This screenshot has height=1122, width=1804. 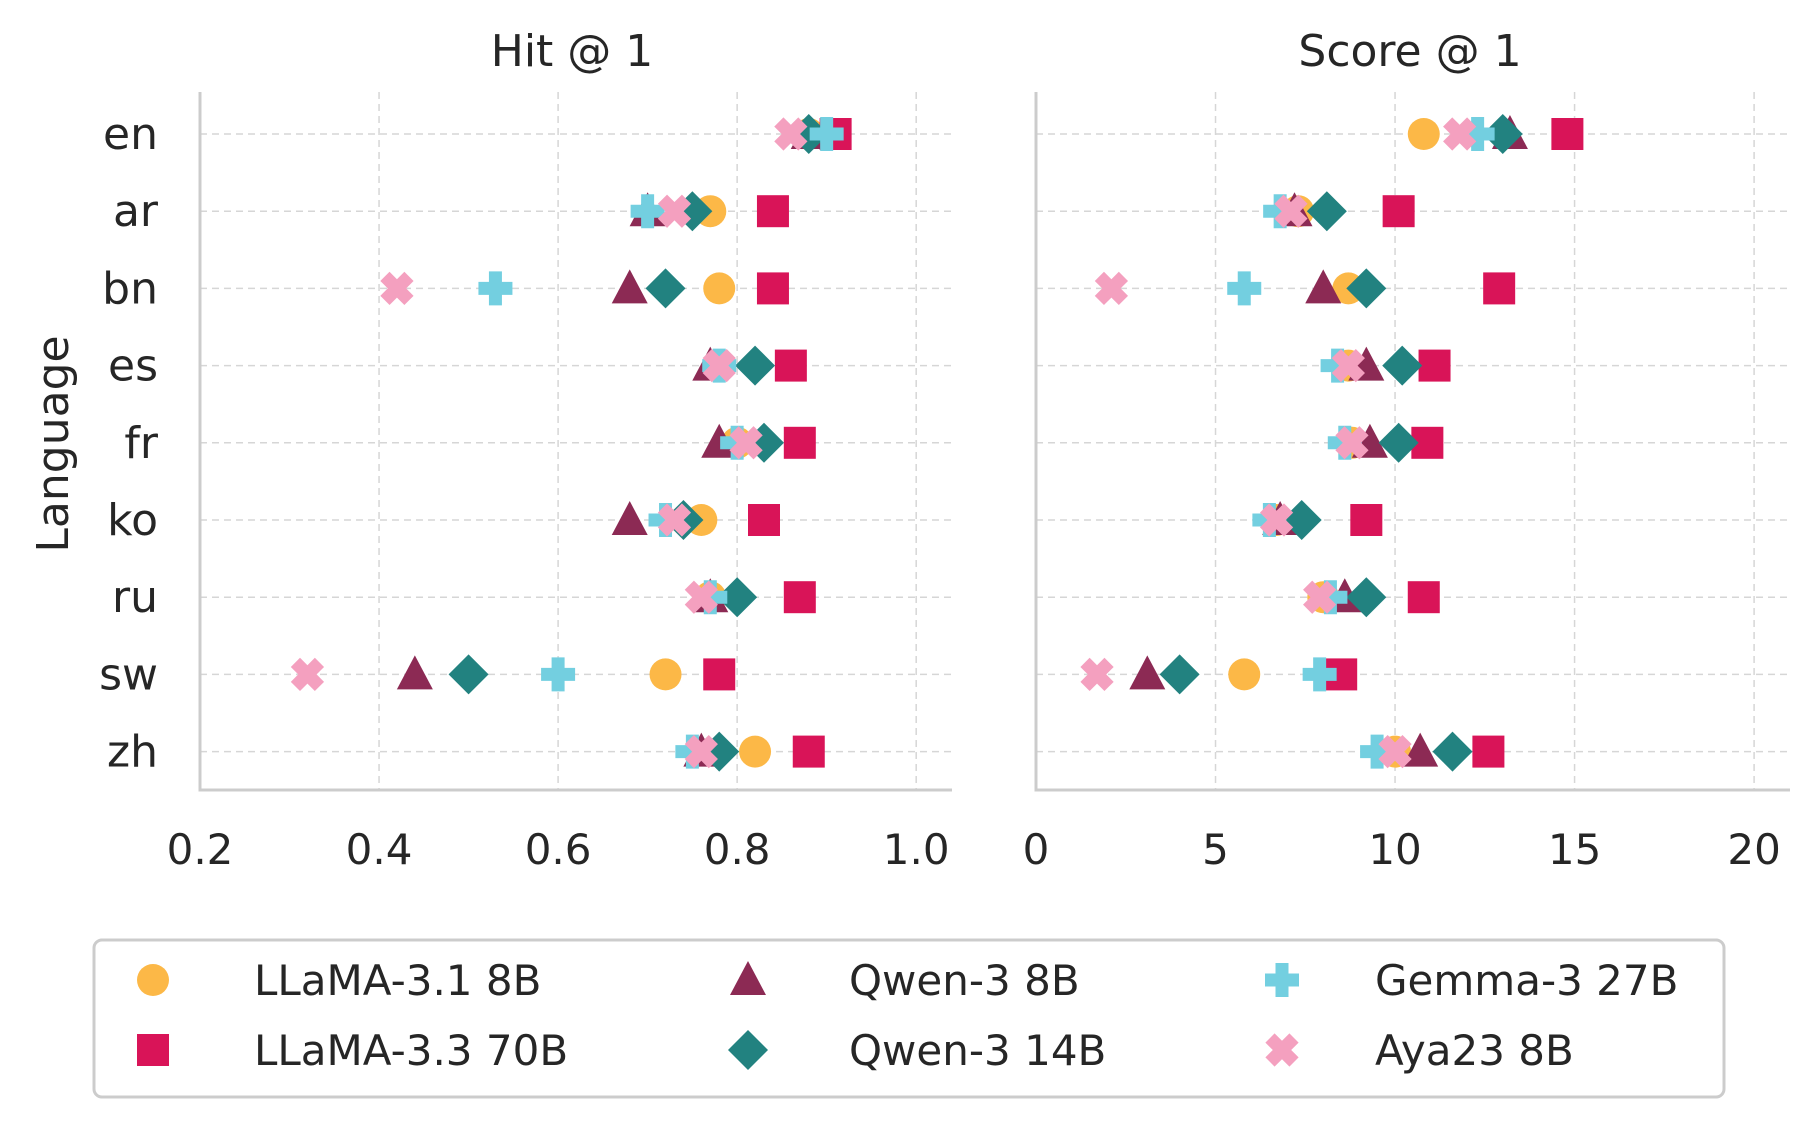 What do you see at coordinates (1320, 597) in the screenshot?
I see `score-at-1-marker-aya23-8b-ru` at bounding box center [1320, 597].